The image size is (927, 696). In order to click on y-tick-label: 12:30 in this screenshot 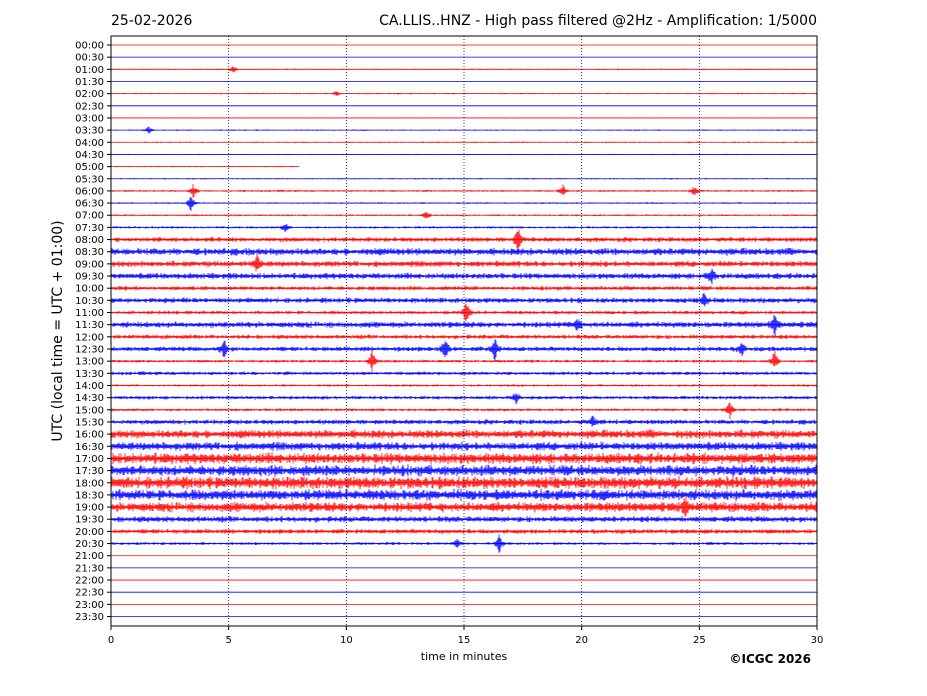, I will do `click(89, 350)`.